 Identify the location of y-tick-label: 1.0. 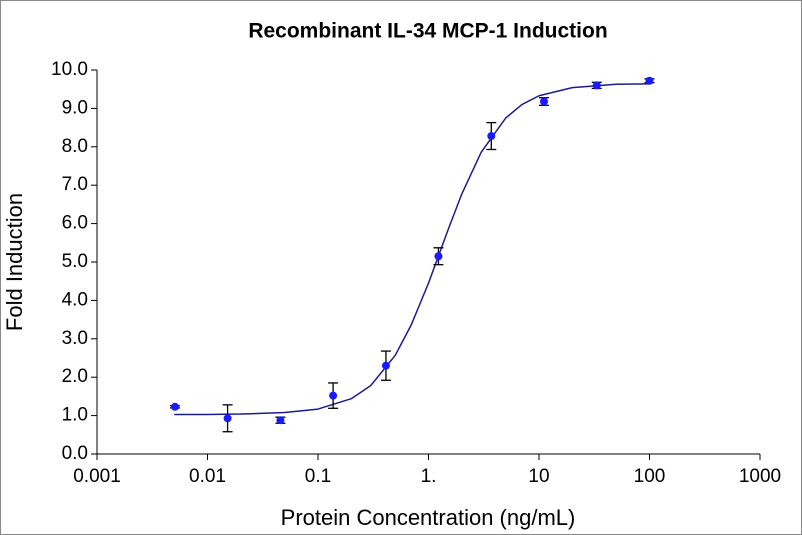
(75, 415).